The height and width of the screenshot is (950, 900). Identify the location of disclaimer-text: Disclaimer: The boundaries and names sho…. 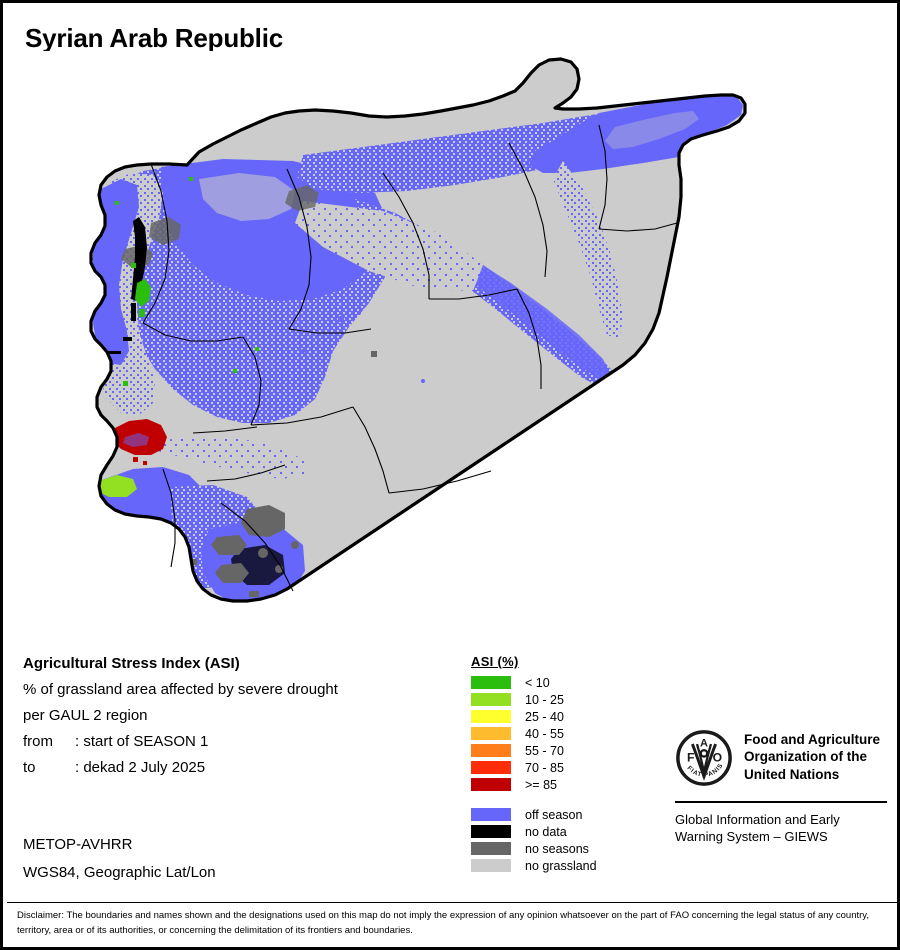
(443, 923).